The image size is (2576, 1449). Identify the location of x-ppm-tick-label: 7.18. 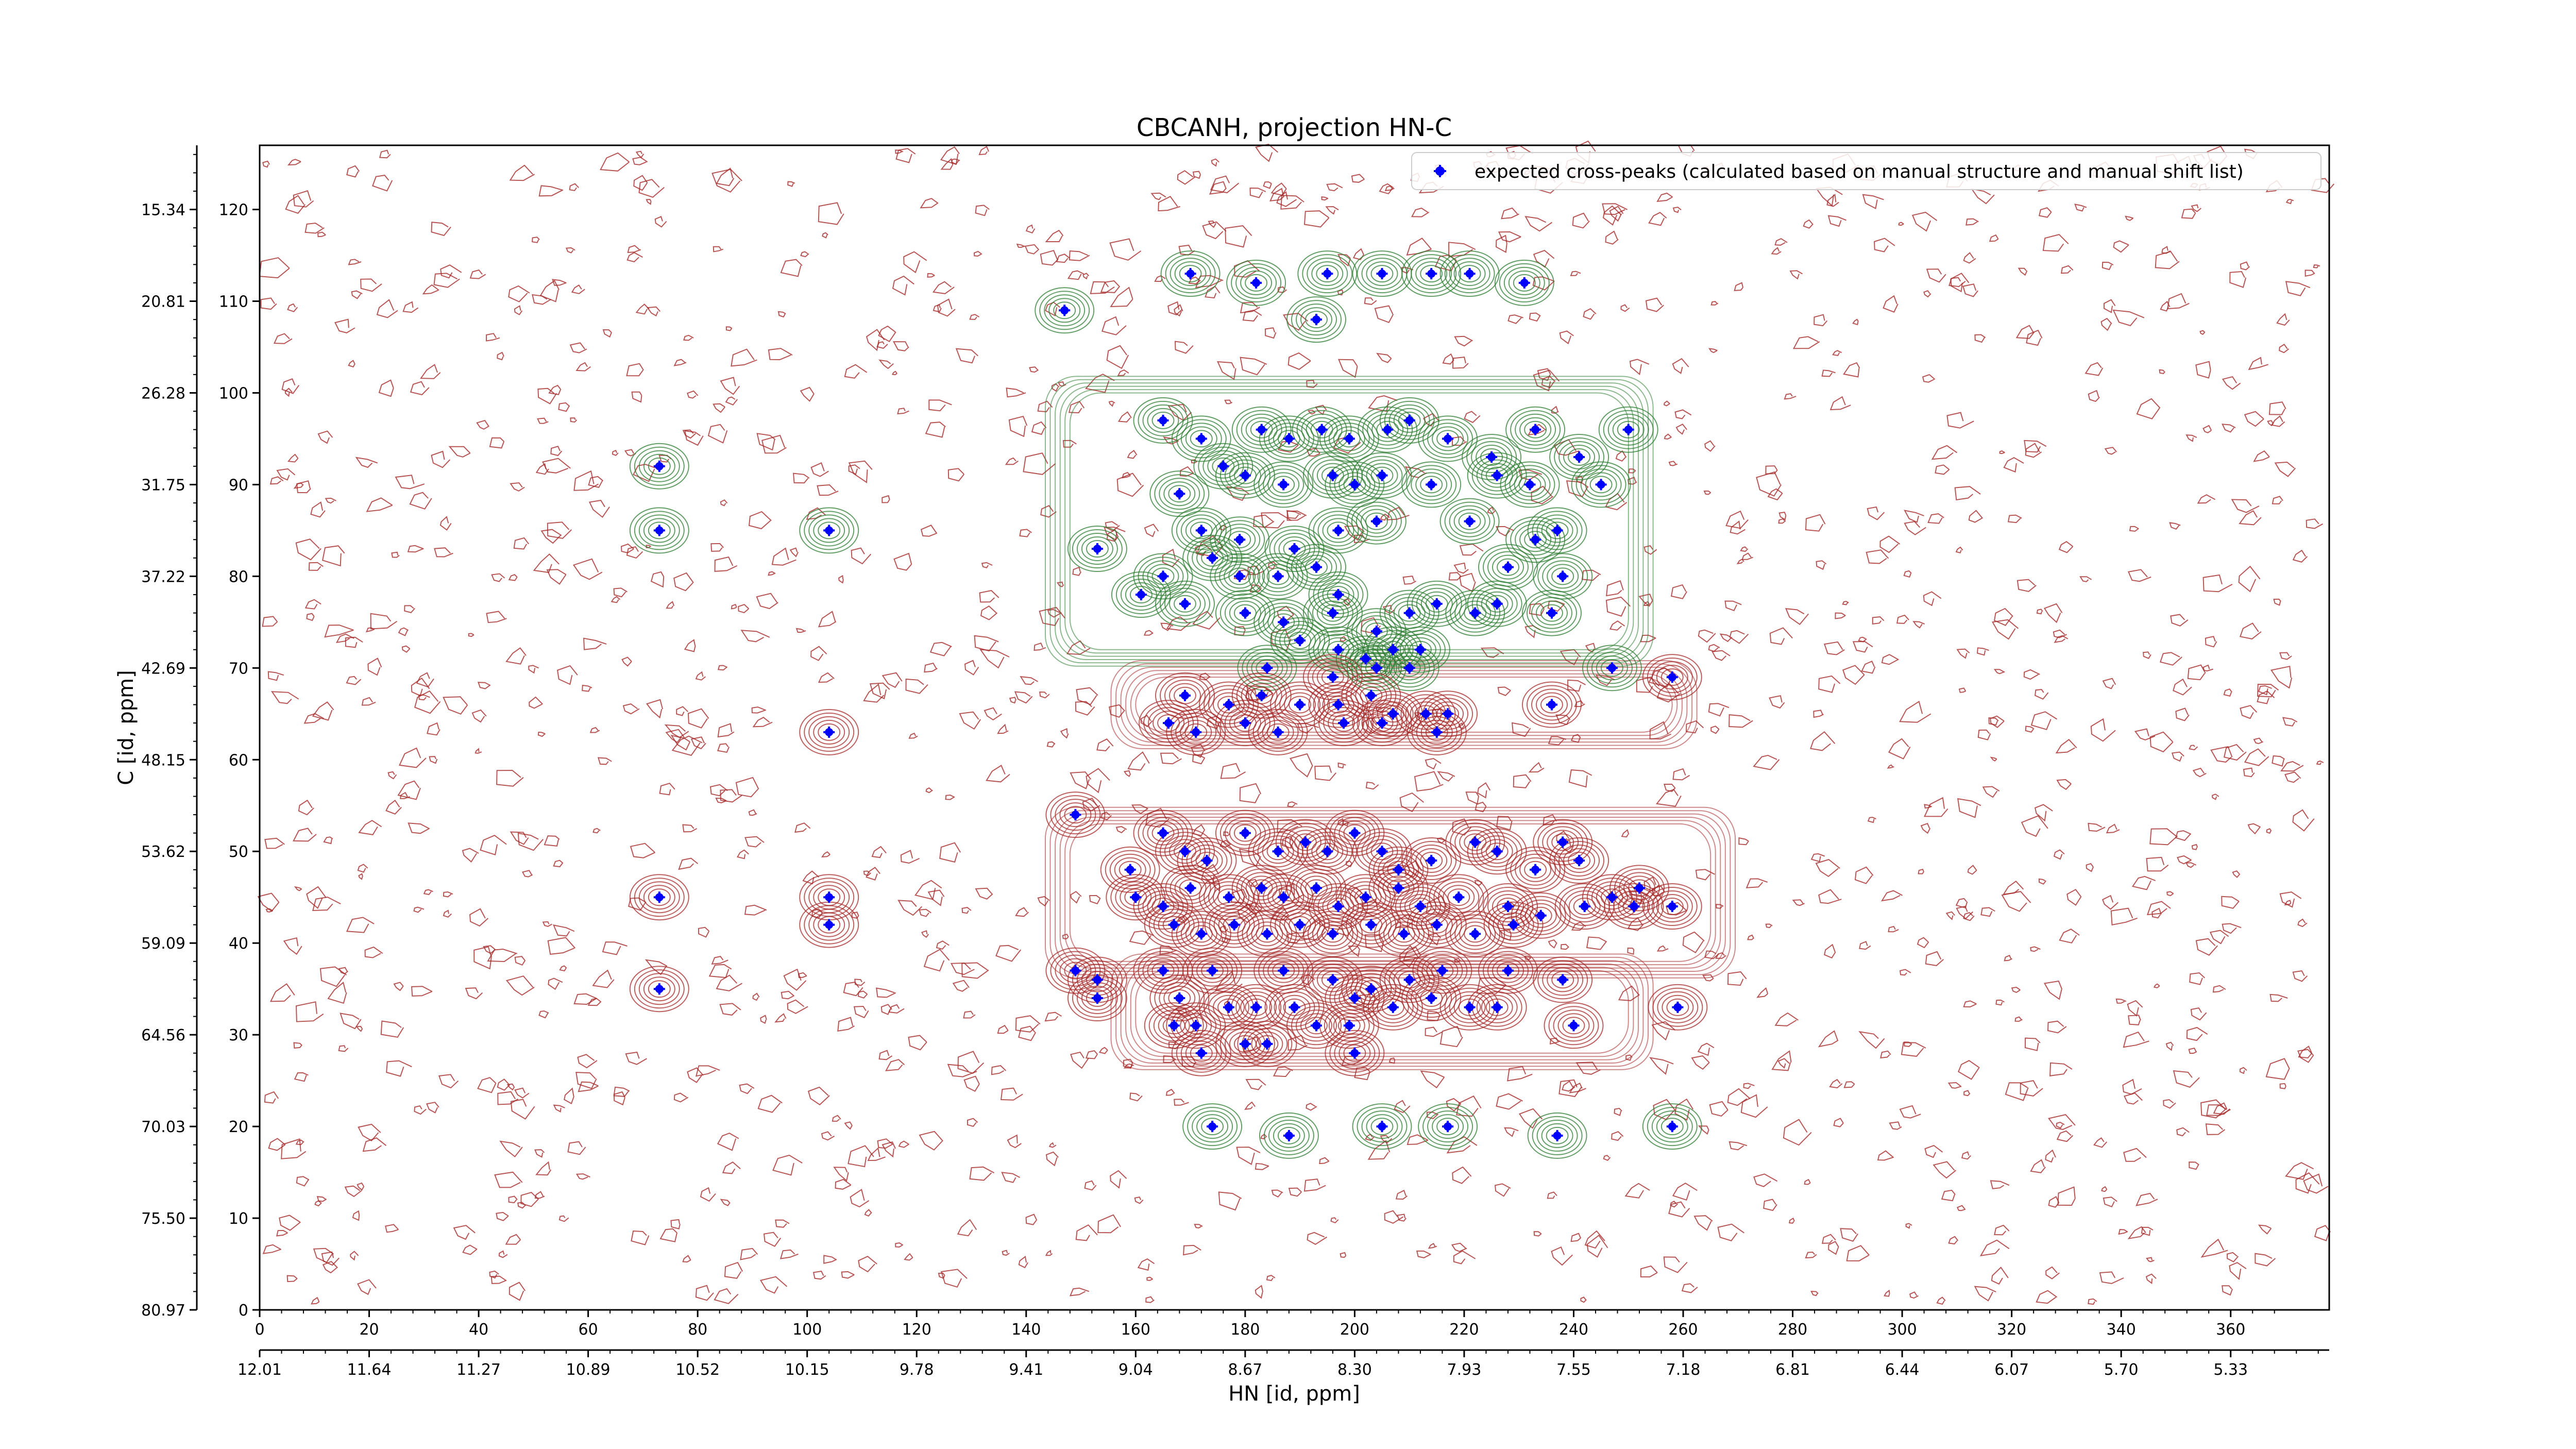
(1683, 1370).